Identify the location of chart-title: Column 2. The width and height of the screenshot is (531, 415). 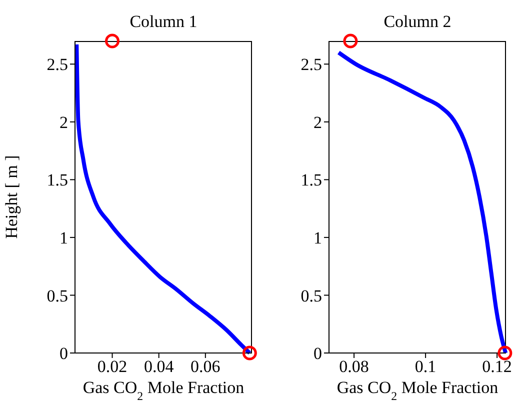
(417, 22).